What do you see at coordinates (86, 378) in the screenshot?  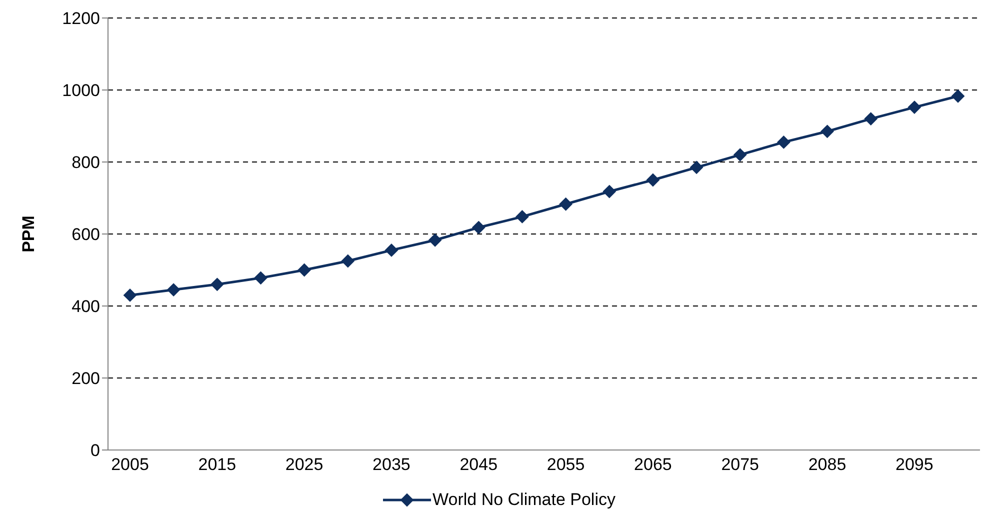 I see `y-tick-label: 200` at bounding box center [86, 378].